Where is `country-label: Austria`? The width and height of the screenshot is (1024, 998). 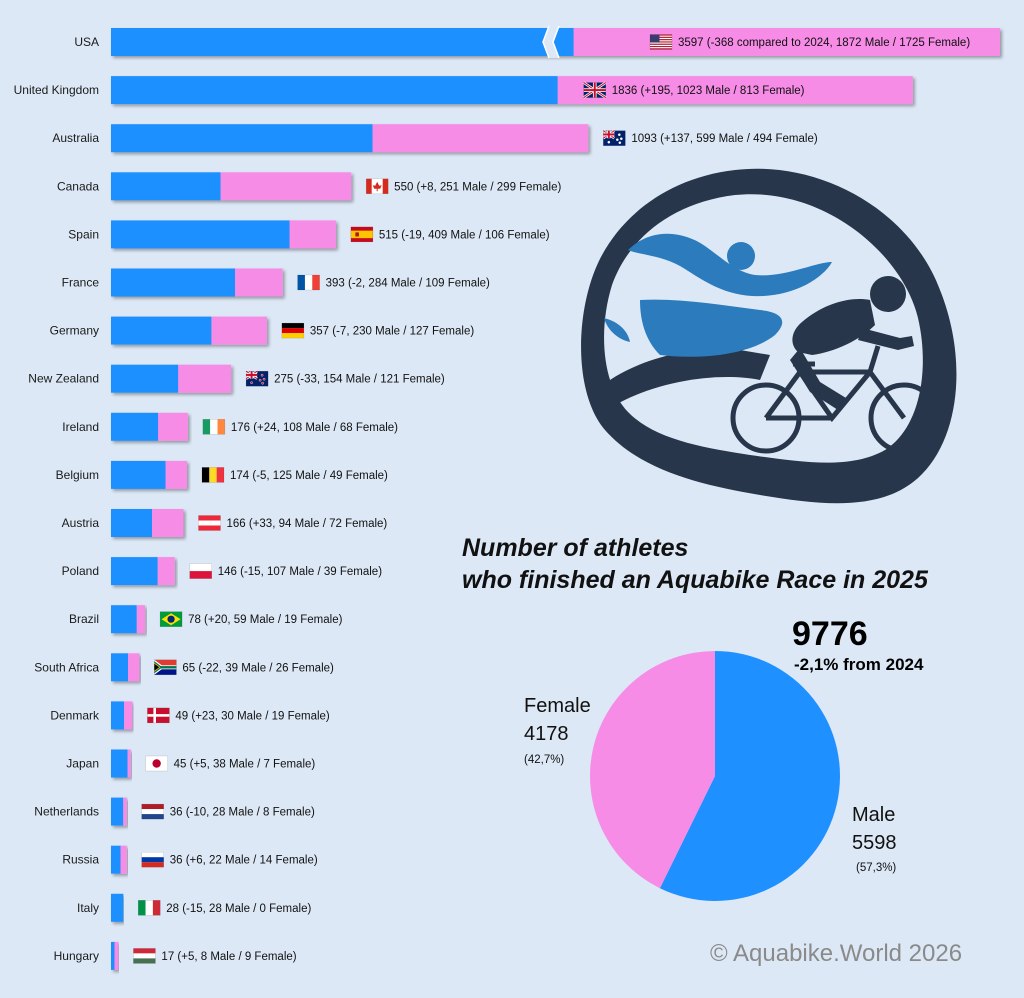 country-label: Austria is located at coordinates (81, 523).